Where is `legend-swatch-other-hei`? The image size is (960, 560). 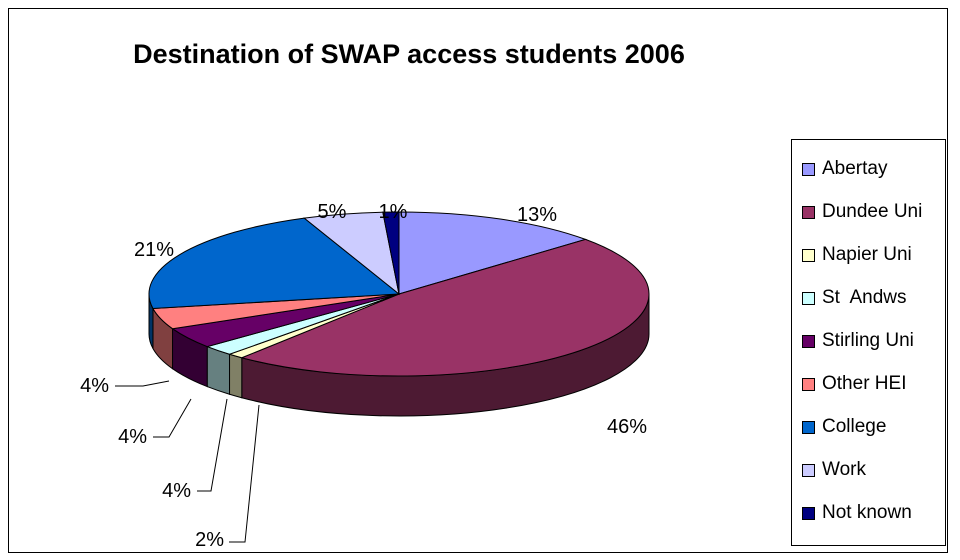 legend-swatch-other-hei is located at coordinates (808, 384).